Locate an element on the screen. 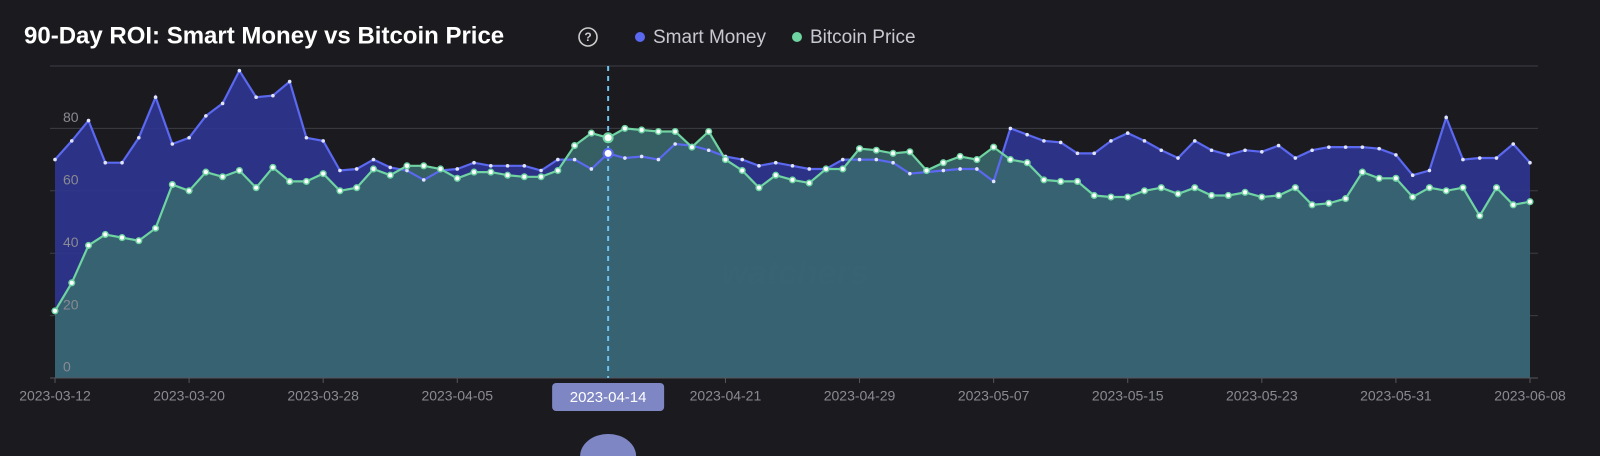  help-icon: ? is located at coordinates (588, 37).